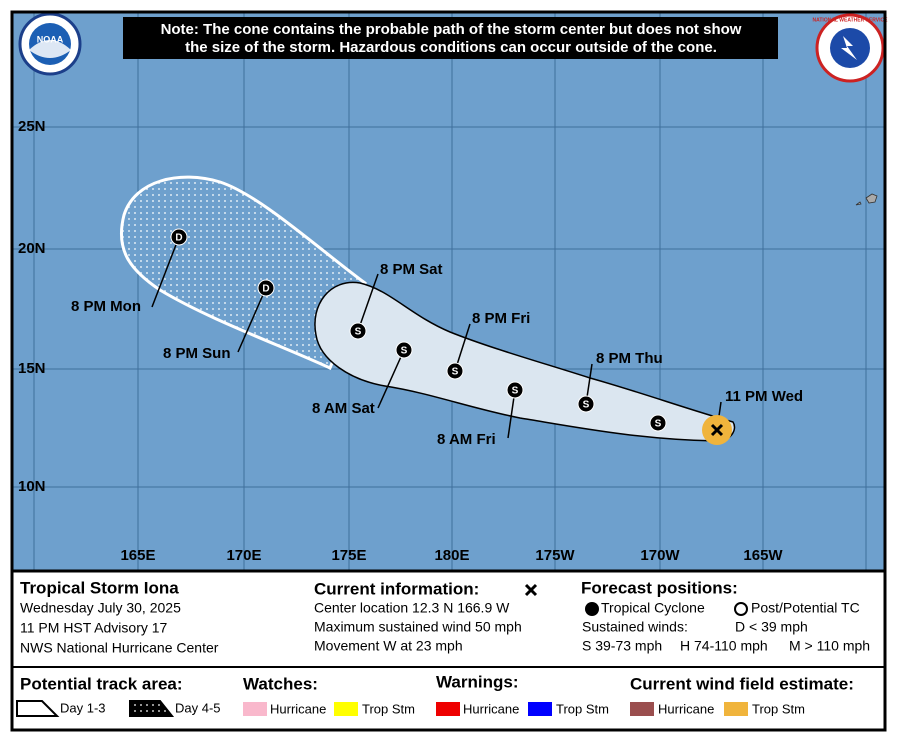 The height and width of the screenshot is (736, 897). What do you see at coordinates (411, 269) in the screenshot?
I see `time-label: 8 PM Sat` at bounding box center [411, 269].